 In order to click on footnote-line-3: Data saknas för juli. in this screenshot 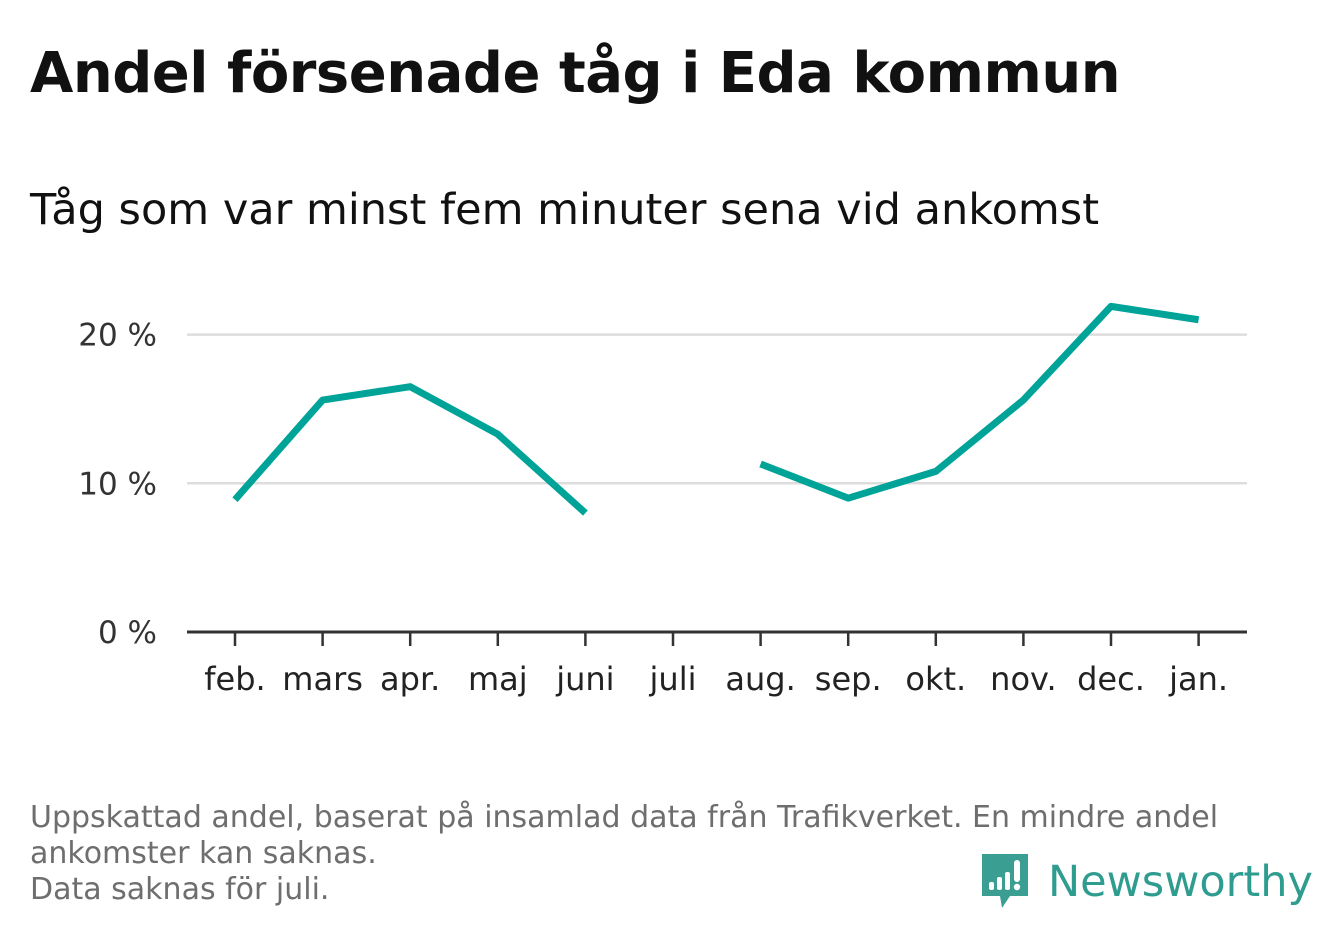, I will do `click(180, 889)`.